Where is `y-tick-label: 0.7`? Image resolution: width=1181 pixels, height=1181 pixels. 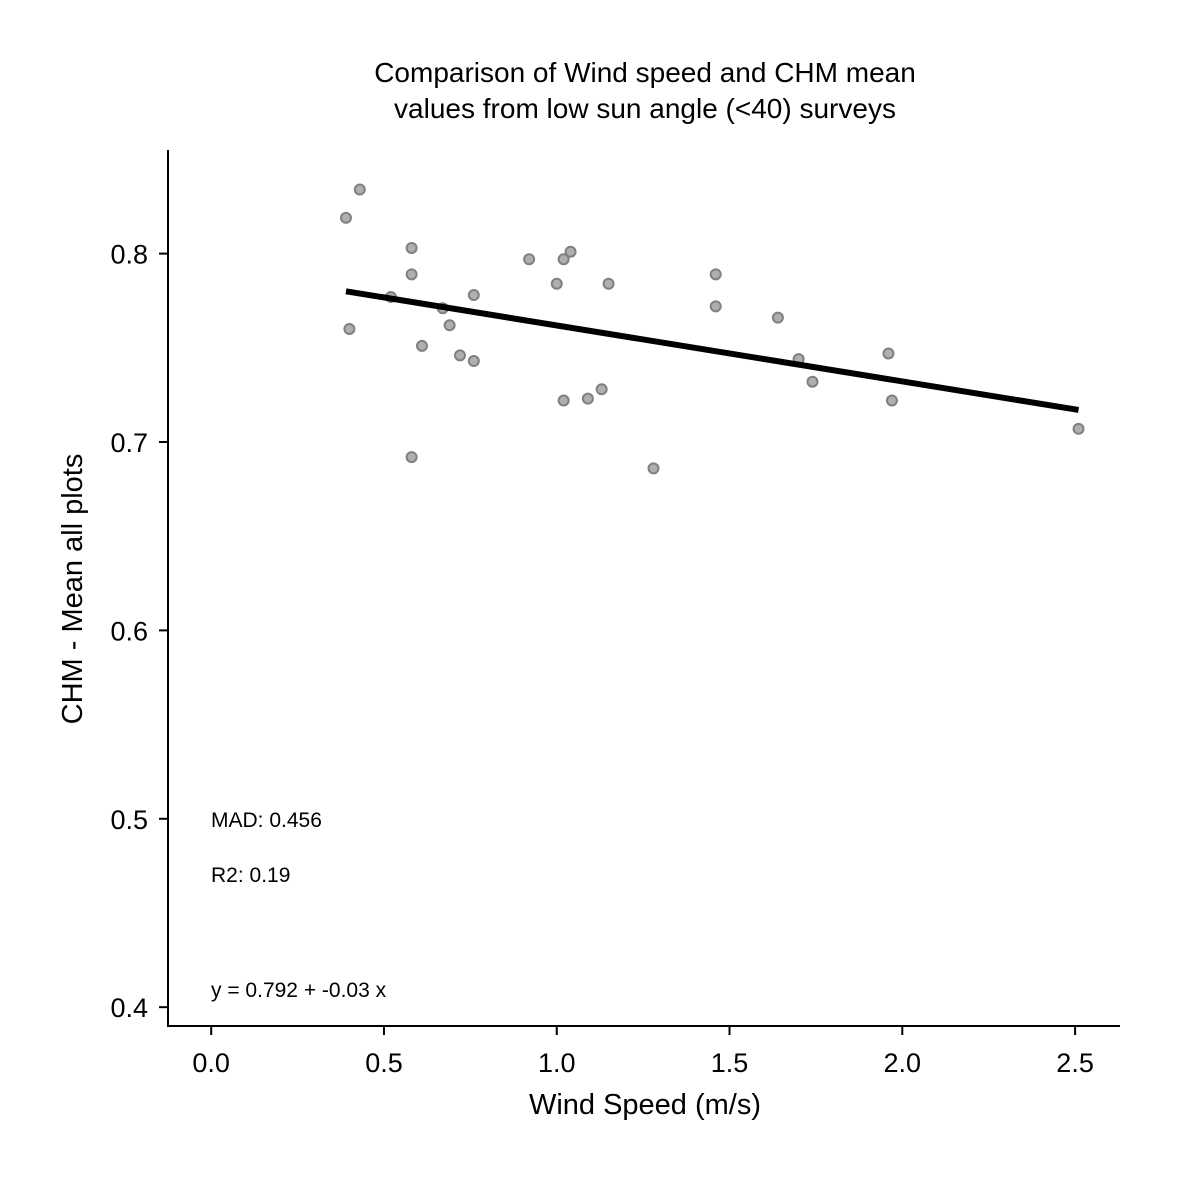 y-tick-label: 0.7 is located at coordinates (129, 443).